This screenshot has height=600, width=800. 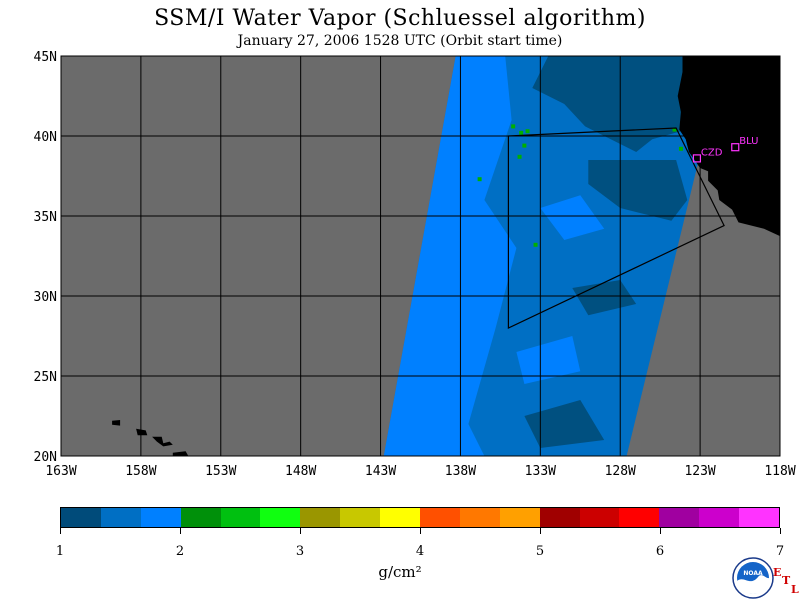 I want to click on x-tick-label: 163W, so click(x=60, y=471).